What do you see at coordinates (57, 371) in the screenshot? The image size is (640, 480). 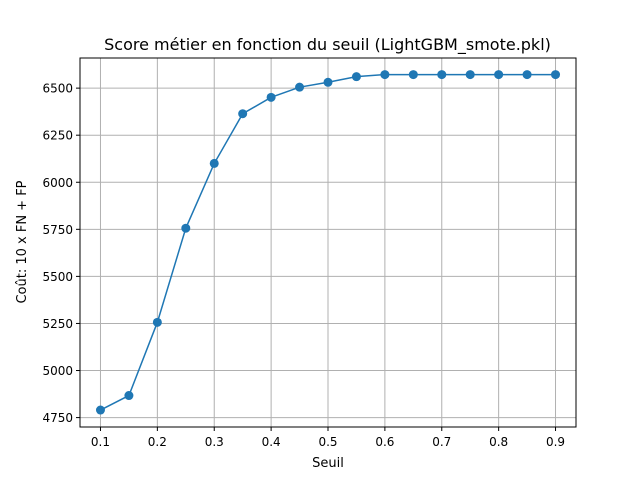 I see `y-tick-label: 5000` at bounding box center [57, 371].